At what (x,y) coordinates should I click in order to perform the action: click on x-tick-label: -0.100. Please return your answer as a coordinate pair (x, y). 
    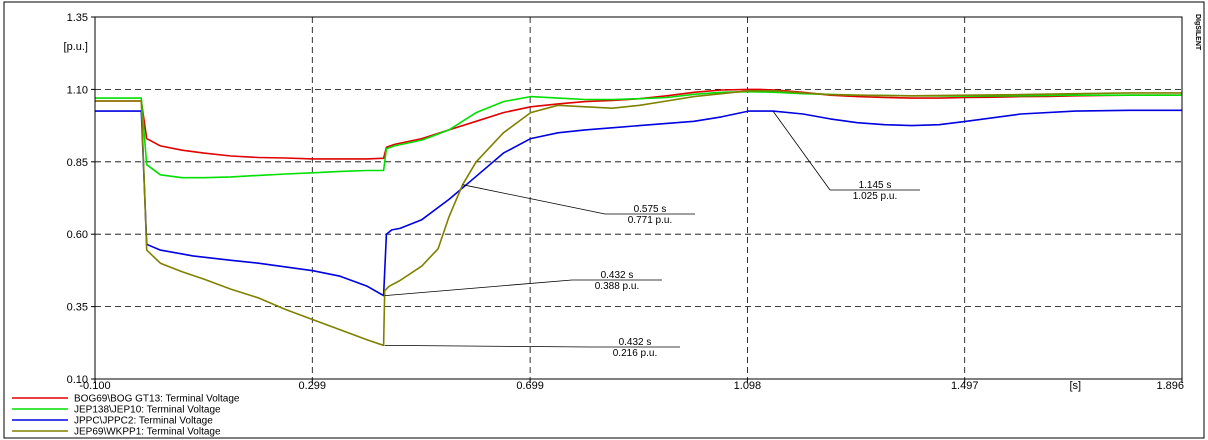
    Looking at the image, I should click on (94, 386).